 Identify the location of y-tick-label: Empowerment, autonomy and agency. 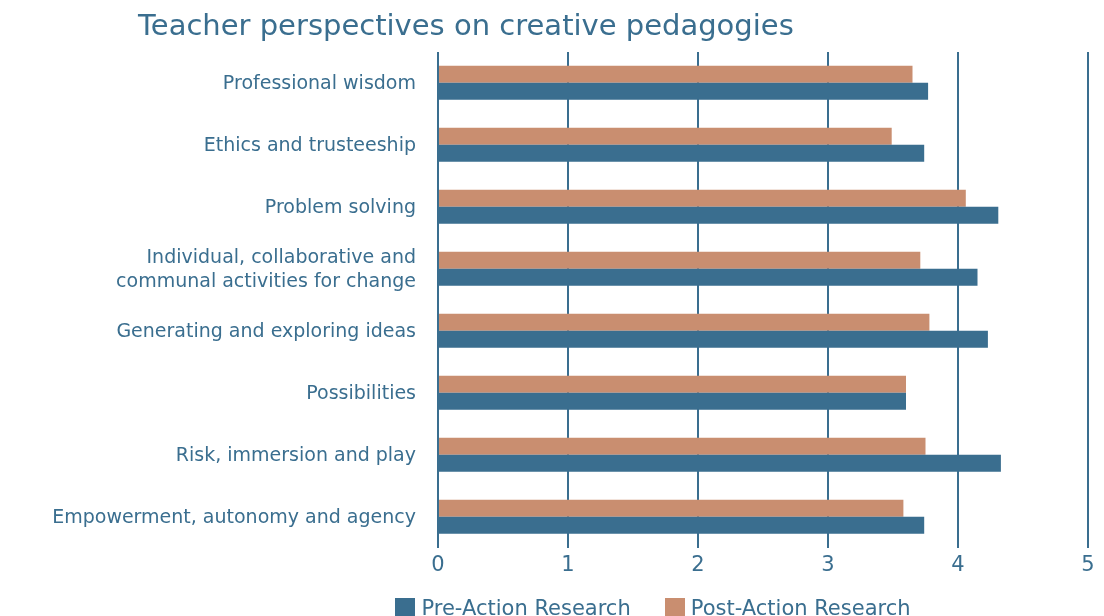
(234, 515).